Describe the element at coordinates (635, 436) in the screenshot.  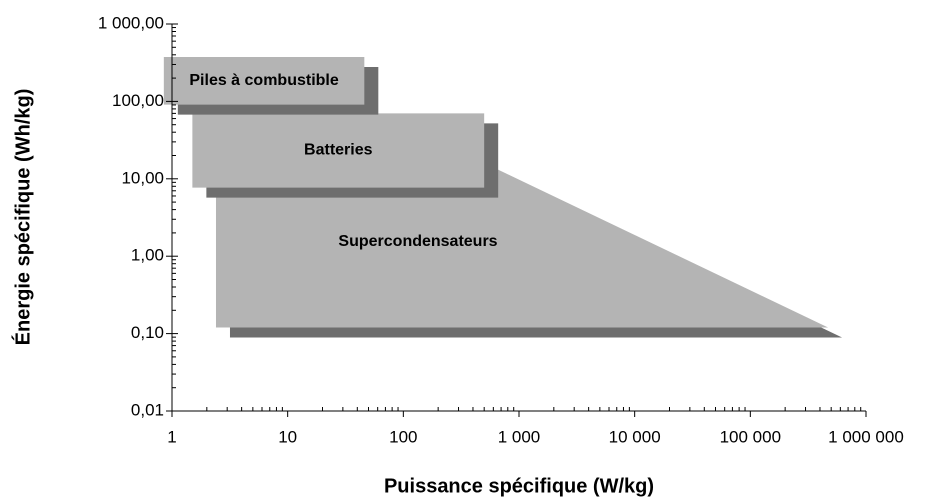
I see `x-tick-label: 10 000` at that location.